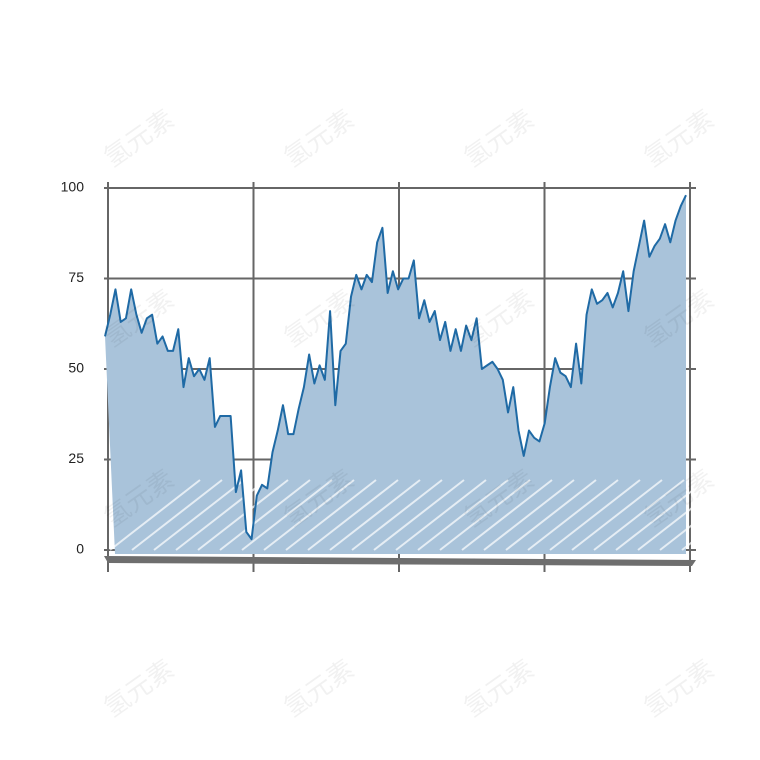  Describe the element at coordinates (73, 187) in the screenshot. I see `y-tick-label: 100` at that location.